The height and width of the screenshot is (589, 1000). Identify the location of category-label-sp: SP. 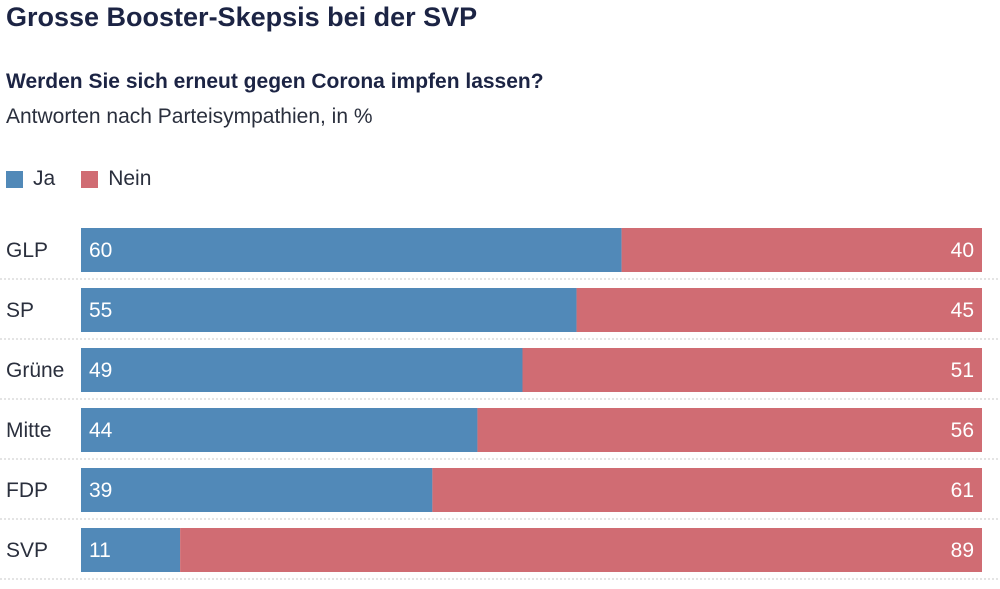
(20, 310).